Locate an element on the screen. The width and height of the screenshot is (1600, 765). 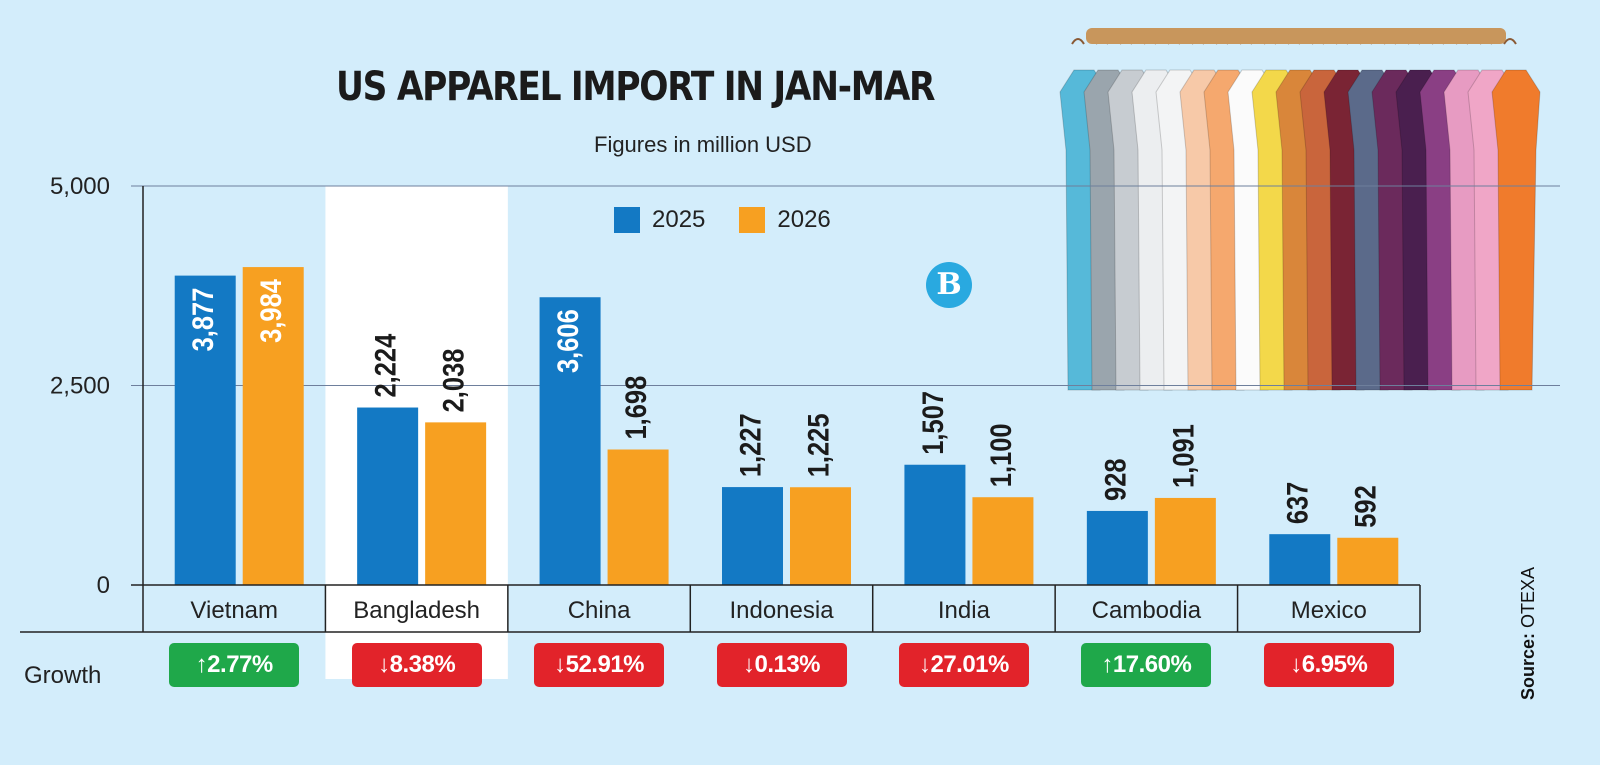
x-tick-label: Indonesia is located at coordinates (781, 610).